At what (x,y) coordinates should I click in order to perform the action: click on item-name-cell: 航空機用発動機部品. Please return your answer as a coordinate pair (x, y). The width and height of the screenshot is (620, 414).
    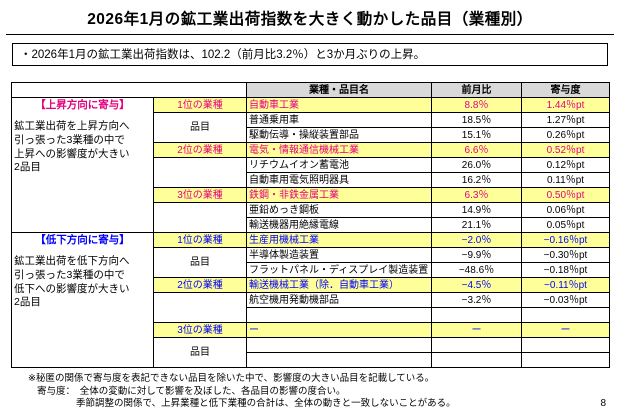
    Looking at the image, I should click on (339, 300).